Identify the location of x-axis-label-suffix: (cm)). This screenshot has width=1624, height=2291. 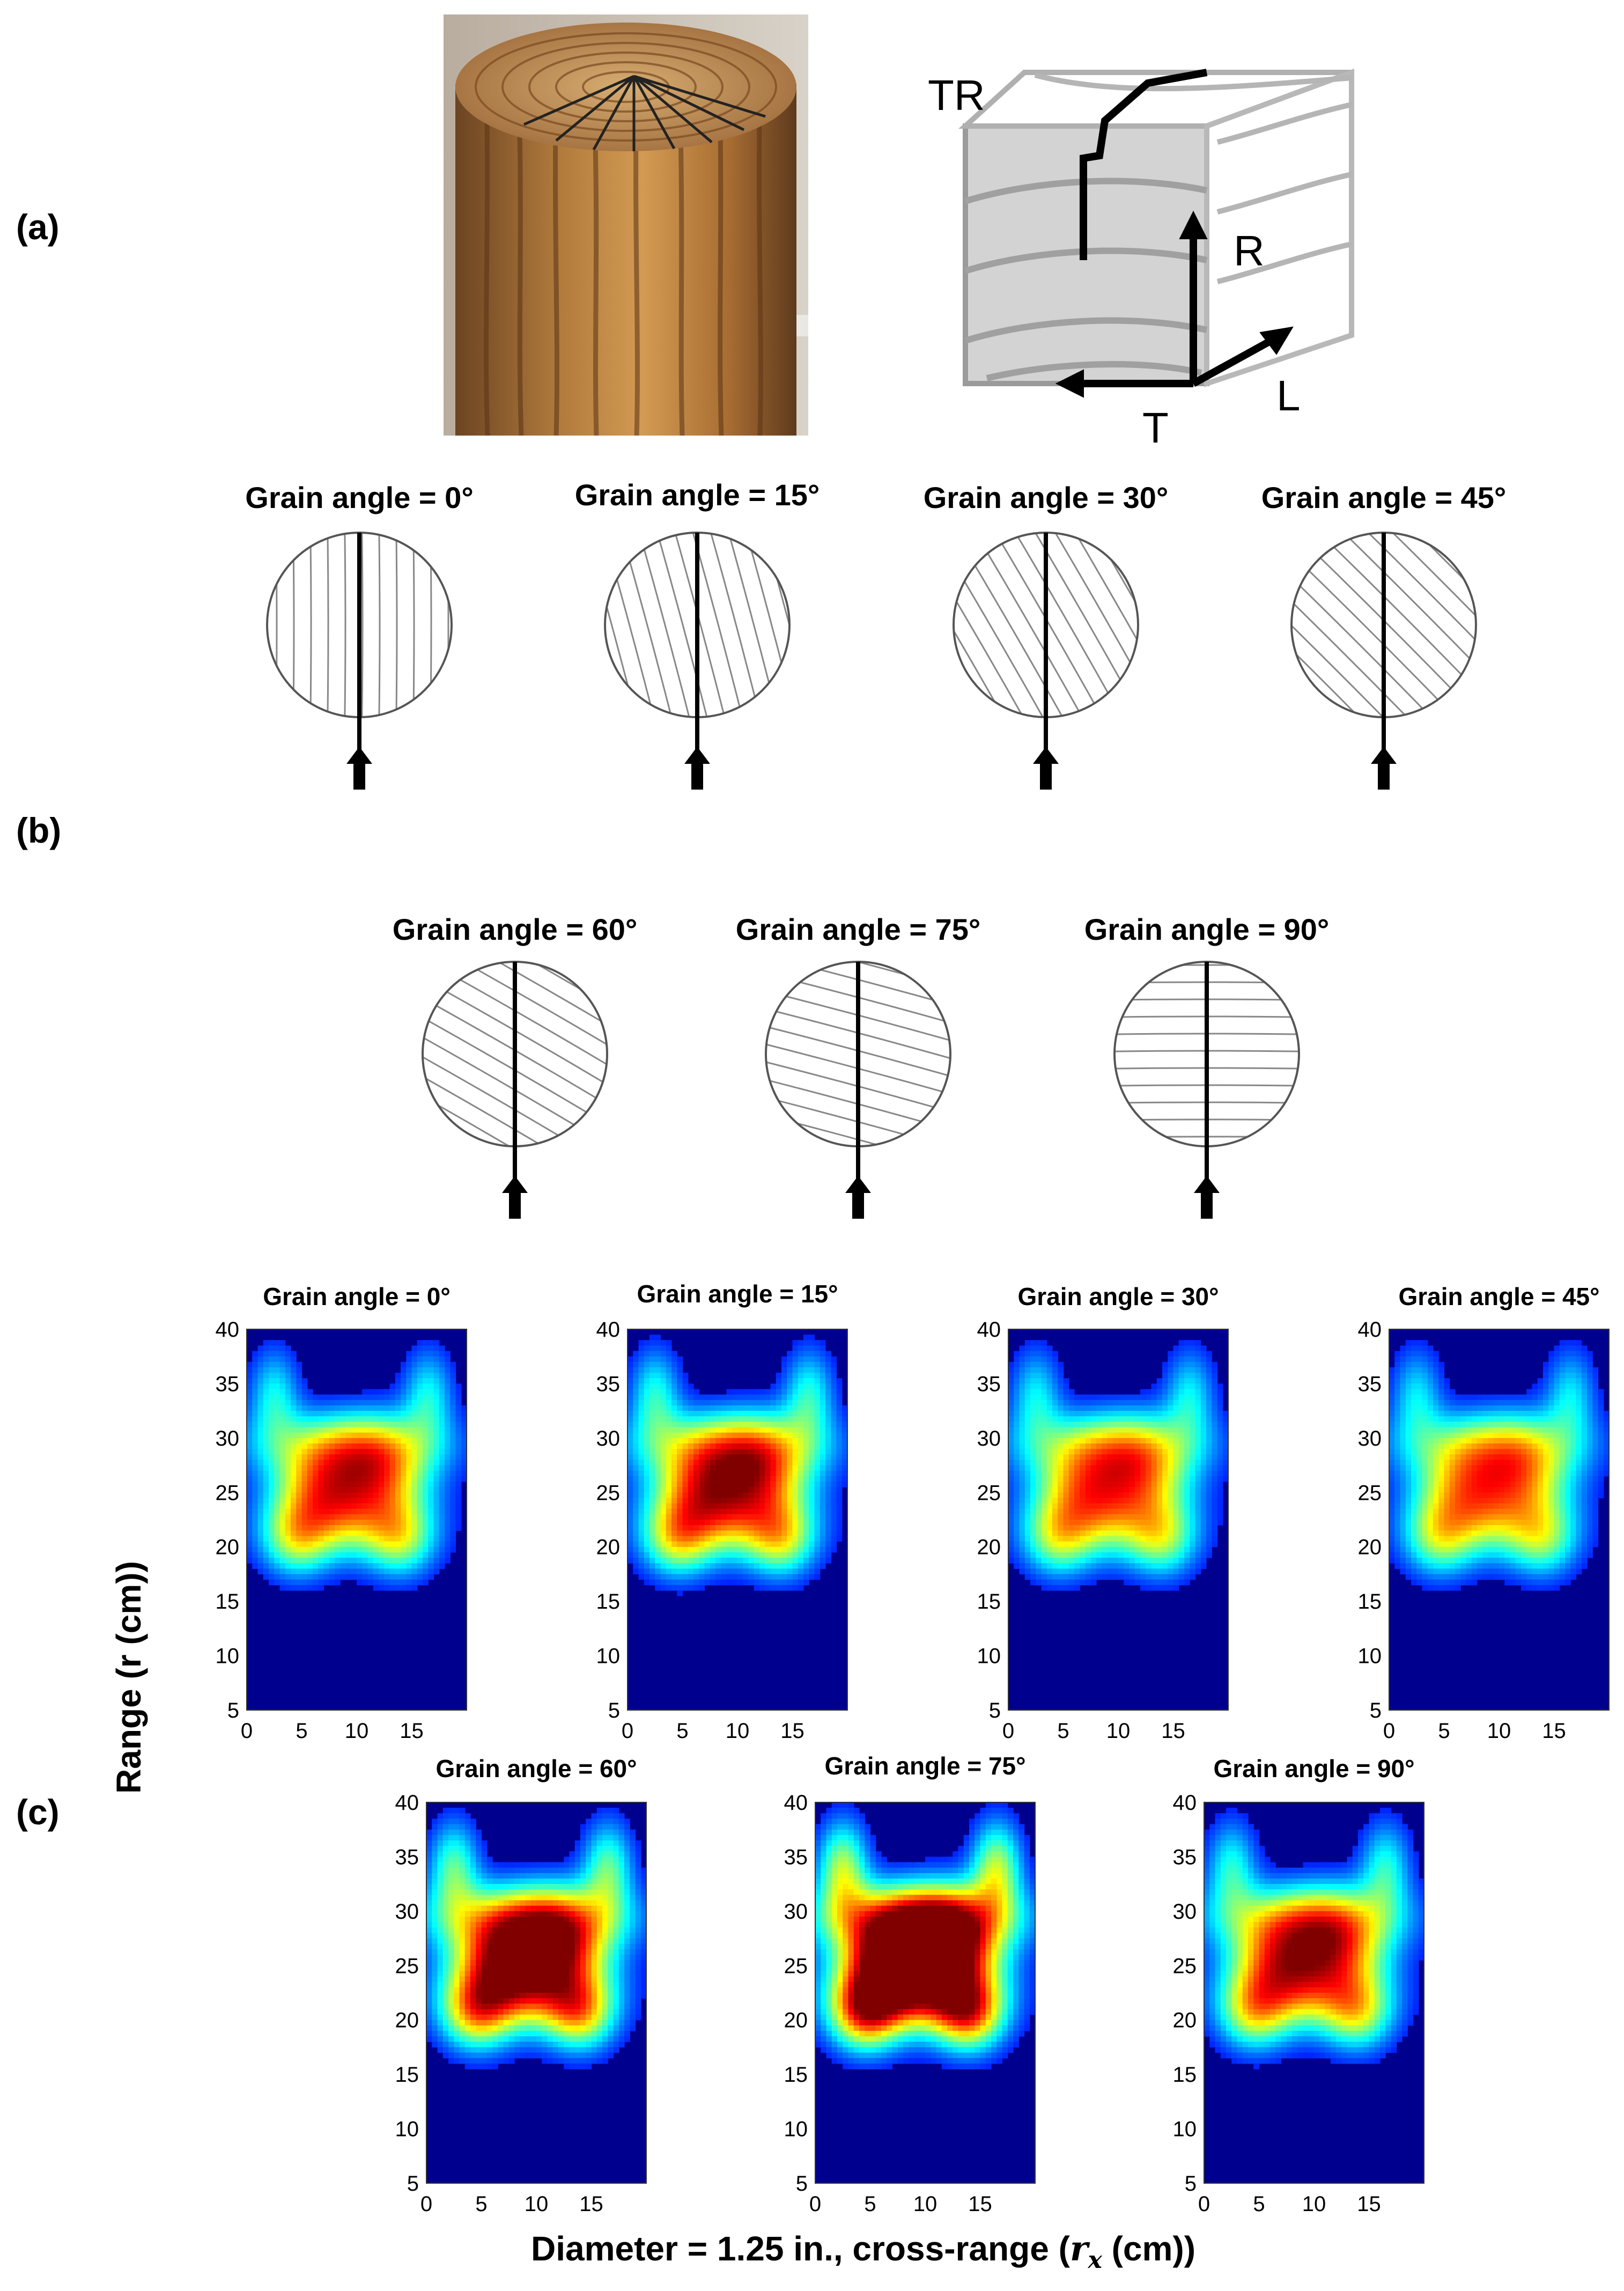
(1149, 2249).